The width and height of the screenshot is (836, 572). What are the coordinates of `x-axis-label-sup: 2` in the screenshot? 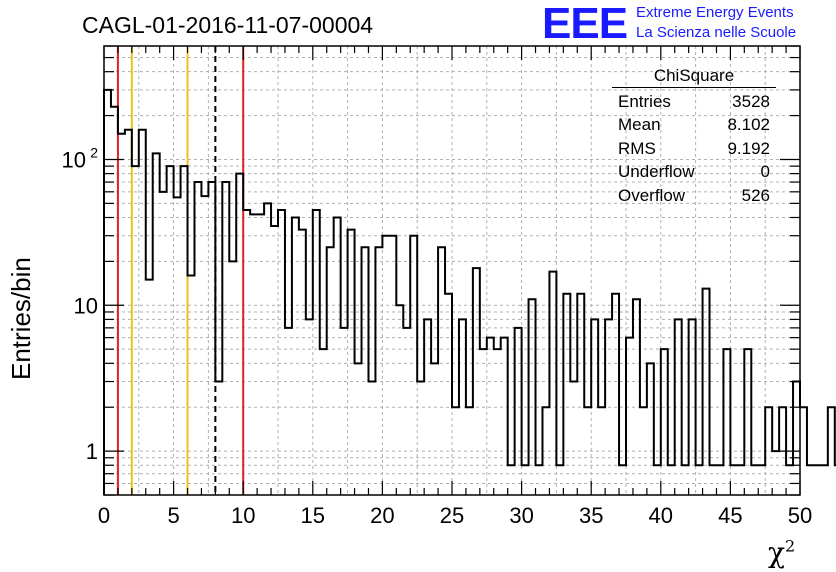 It's located at (790, 546).